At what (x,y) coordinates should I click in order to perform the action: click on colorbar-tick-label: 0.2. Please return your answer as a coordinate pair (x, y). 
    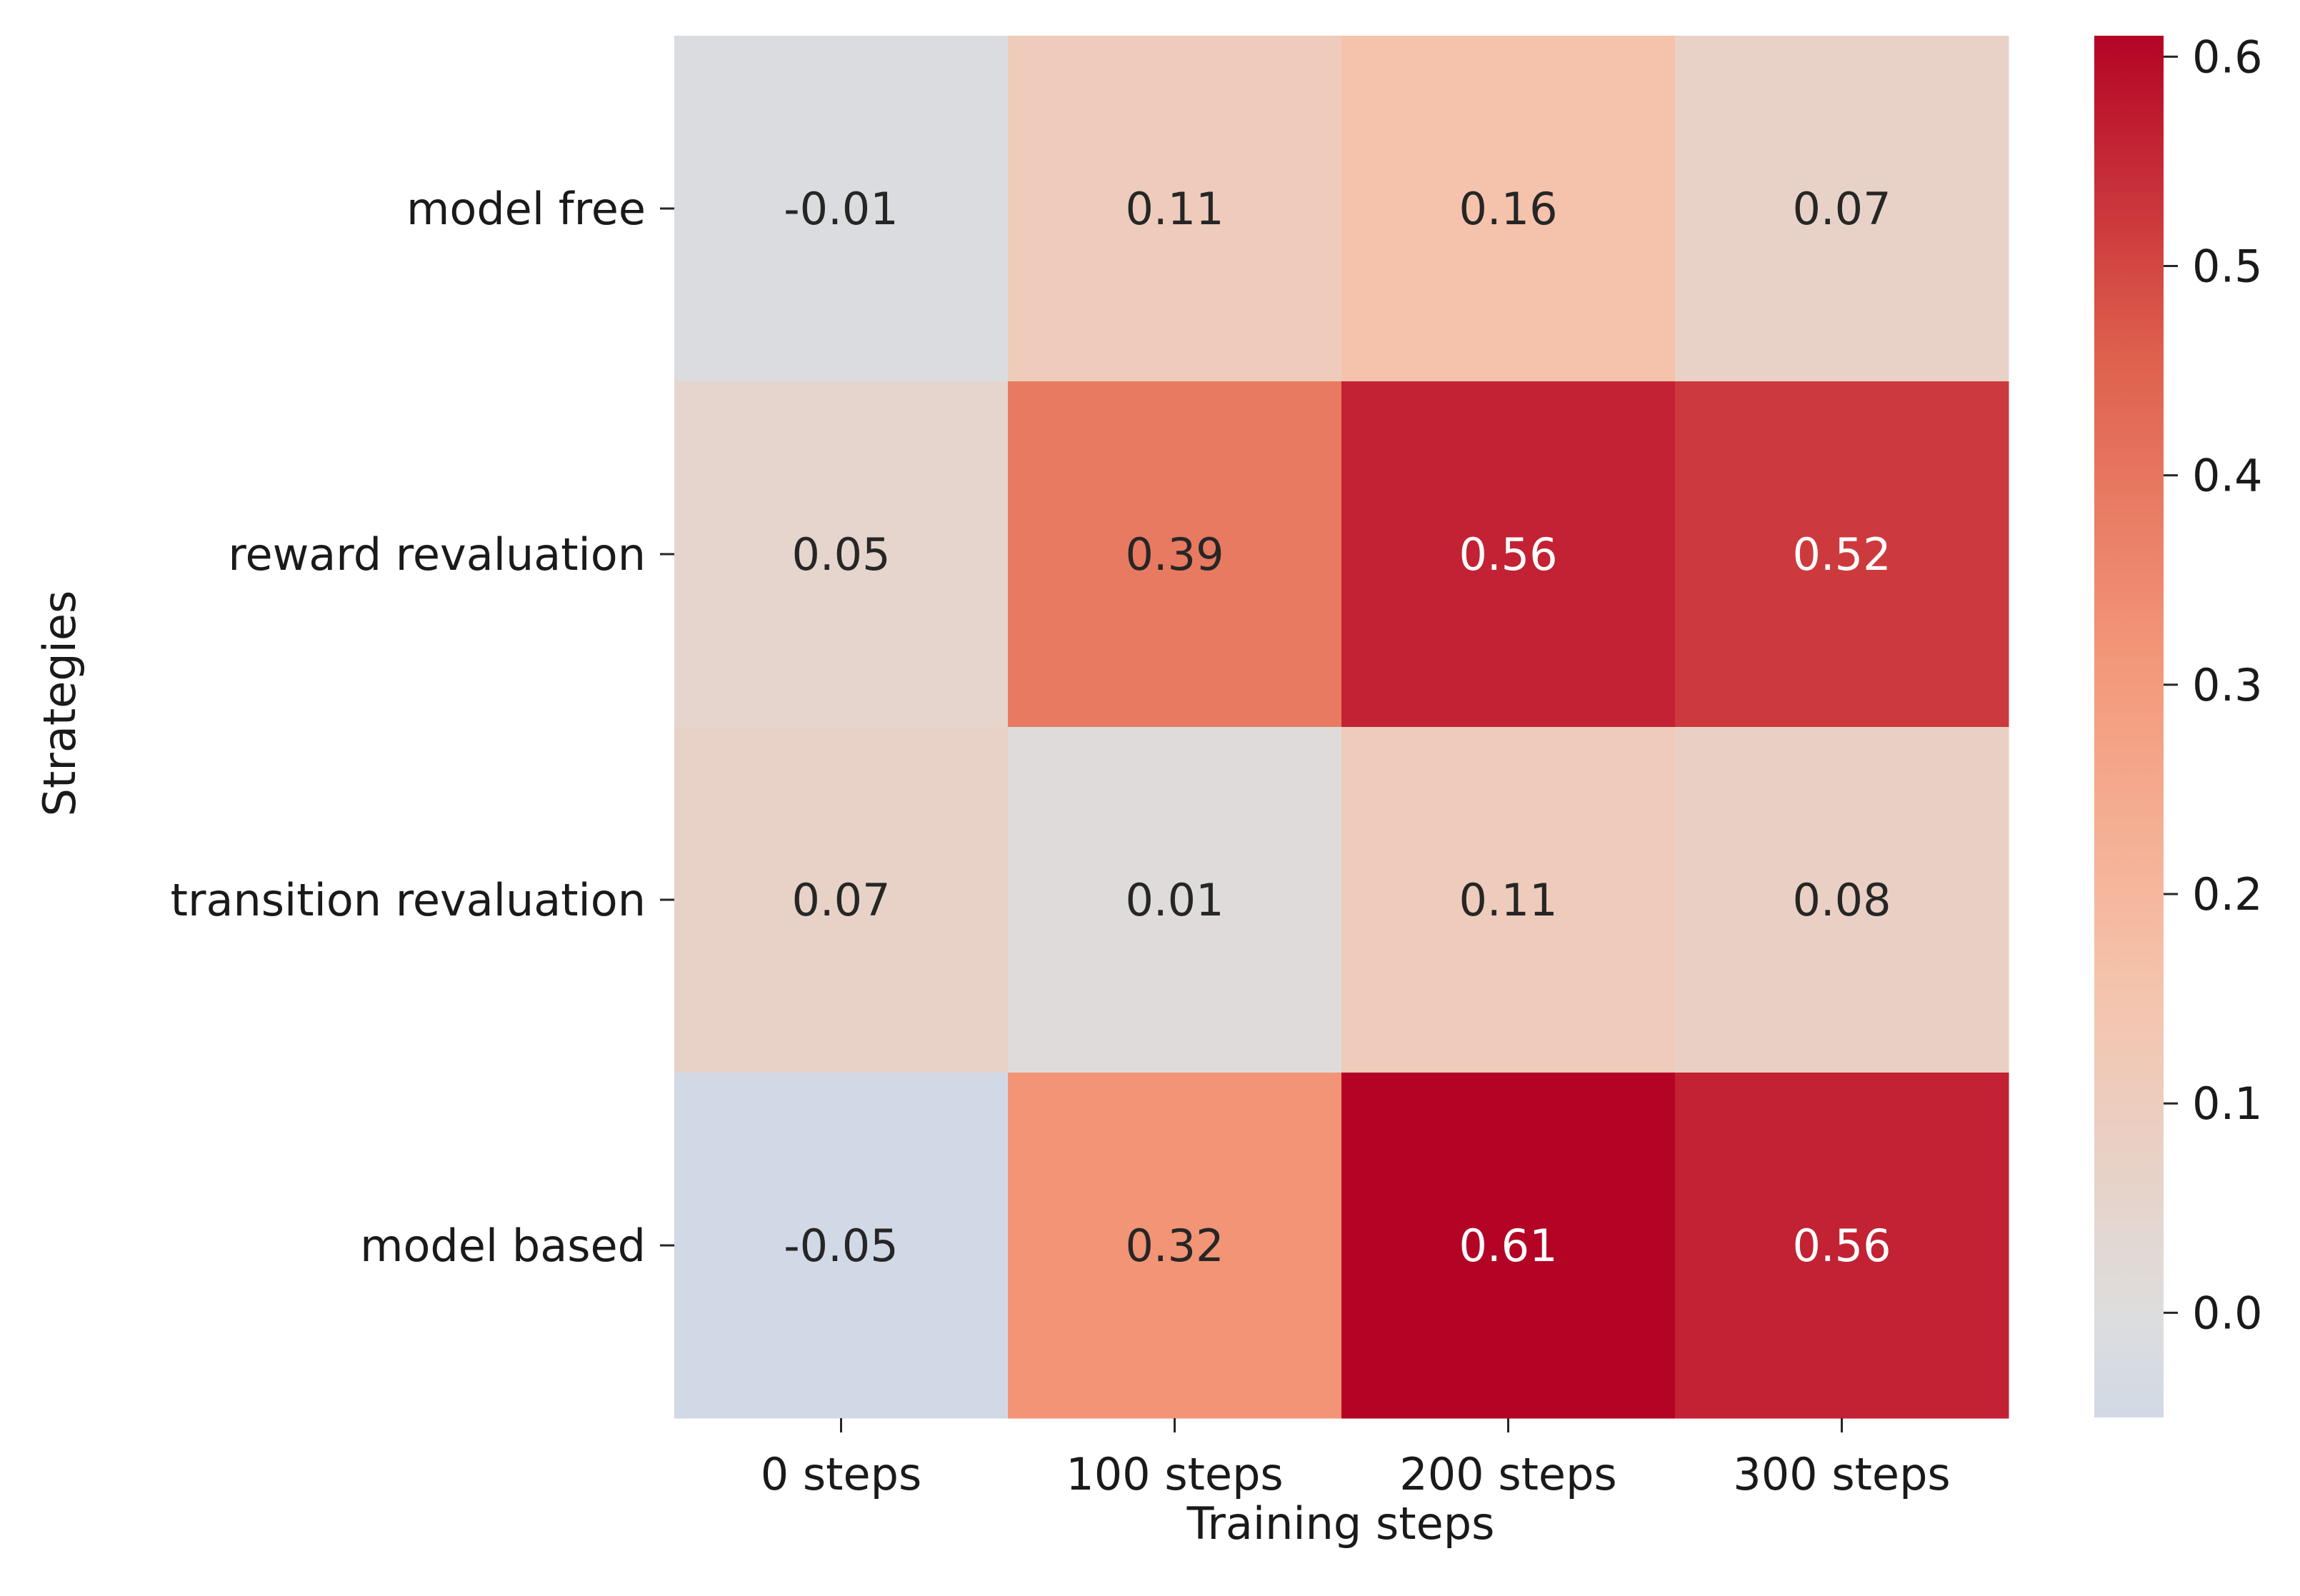
    Looking at the image, I should click on (2227, 894).